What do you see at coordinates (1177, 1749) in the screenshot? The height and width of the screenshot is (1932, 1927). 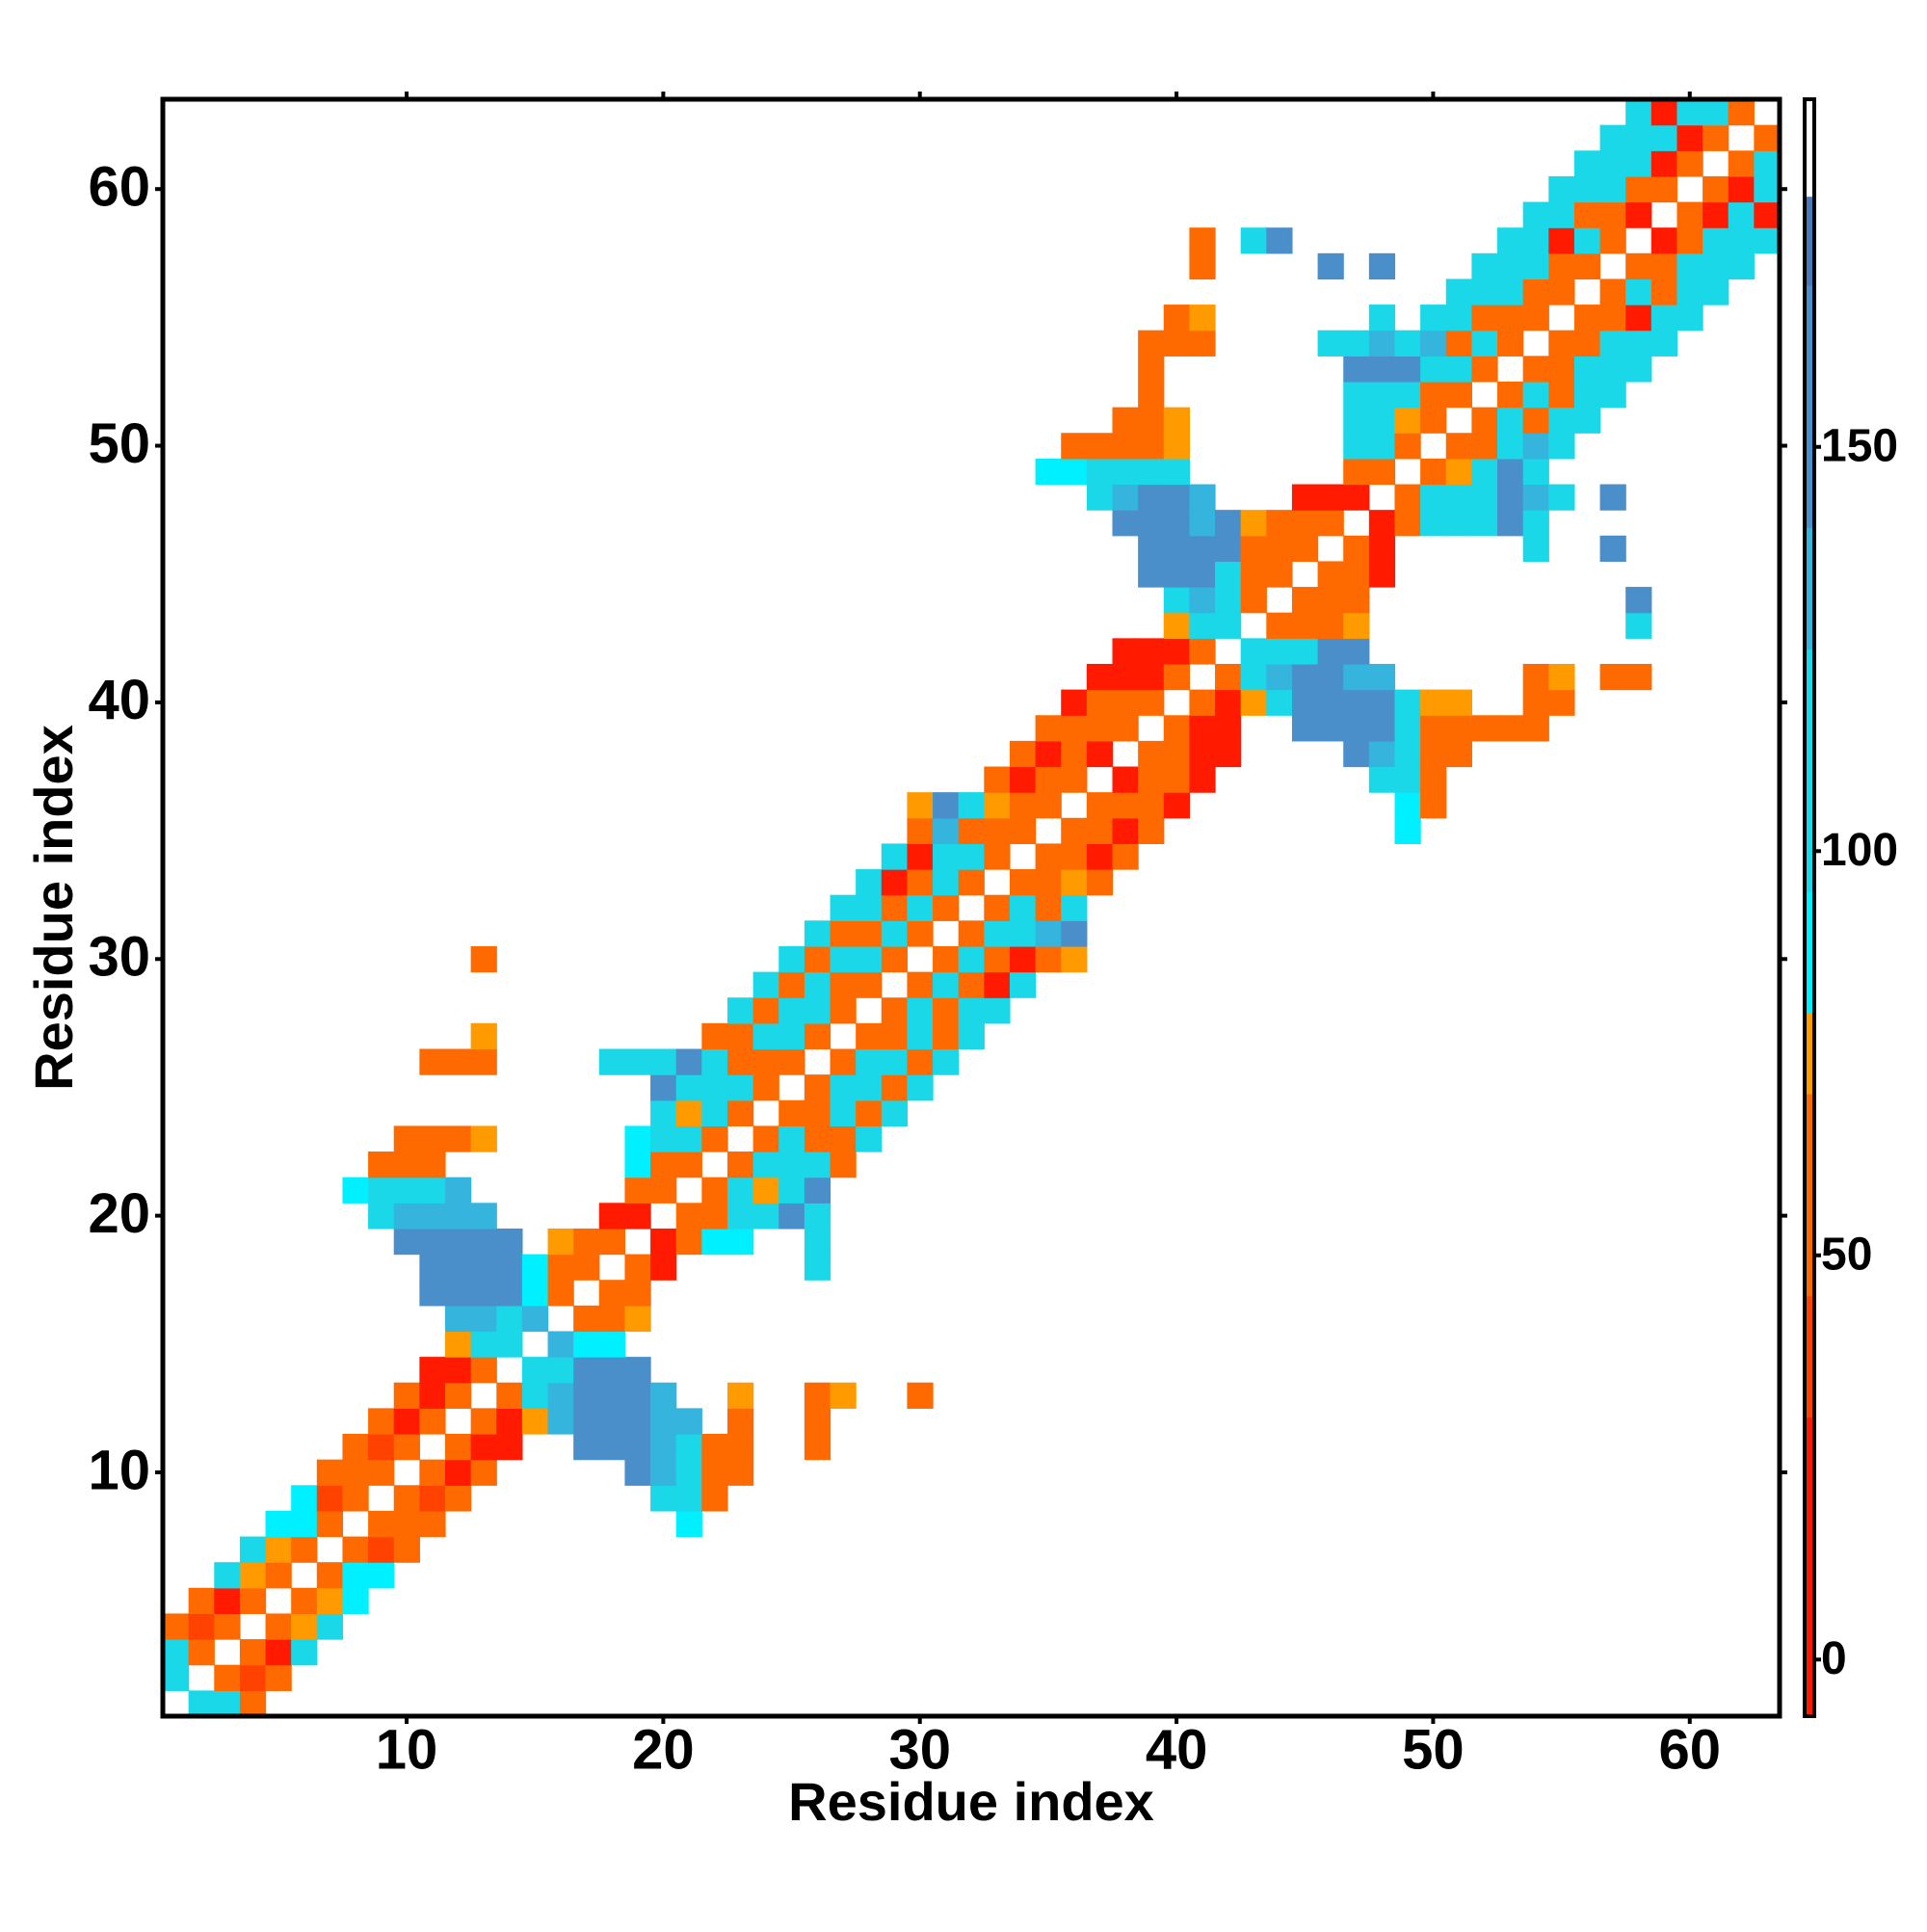 I see `x-tick-label: 40` at bounding box center [1177, 1749].